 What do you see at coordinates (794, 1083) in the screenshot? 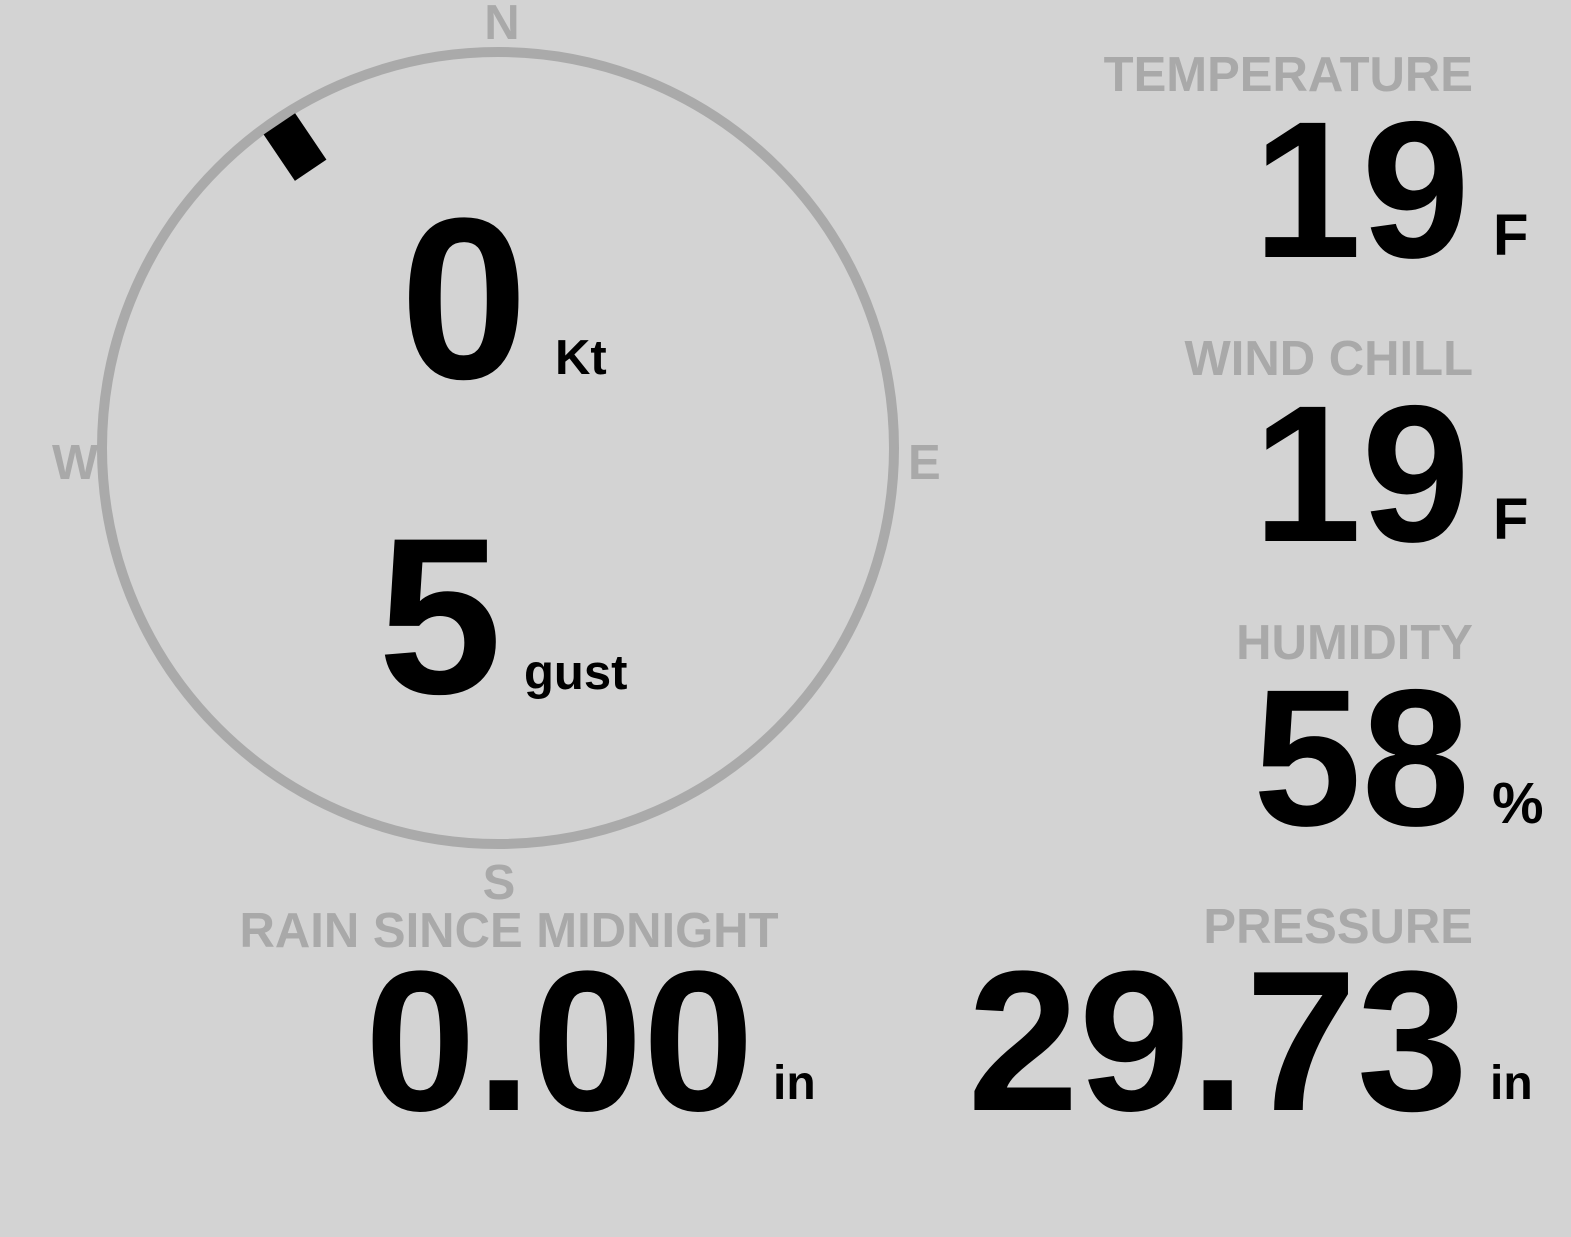
I see `rain-unit: in` at bounding box center [794, 1083].